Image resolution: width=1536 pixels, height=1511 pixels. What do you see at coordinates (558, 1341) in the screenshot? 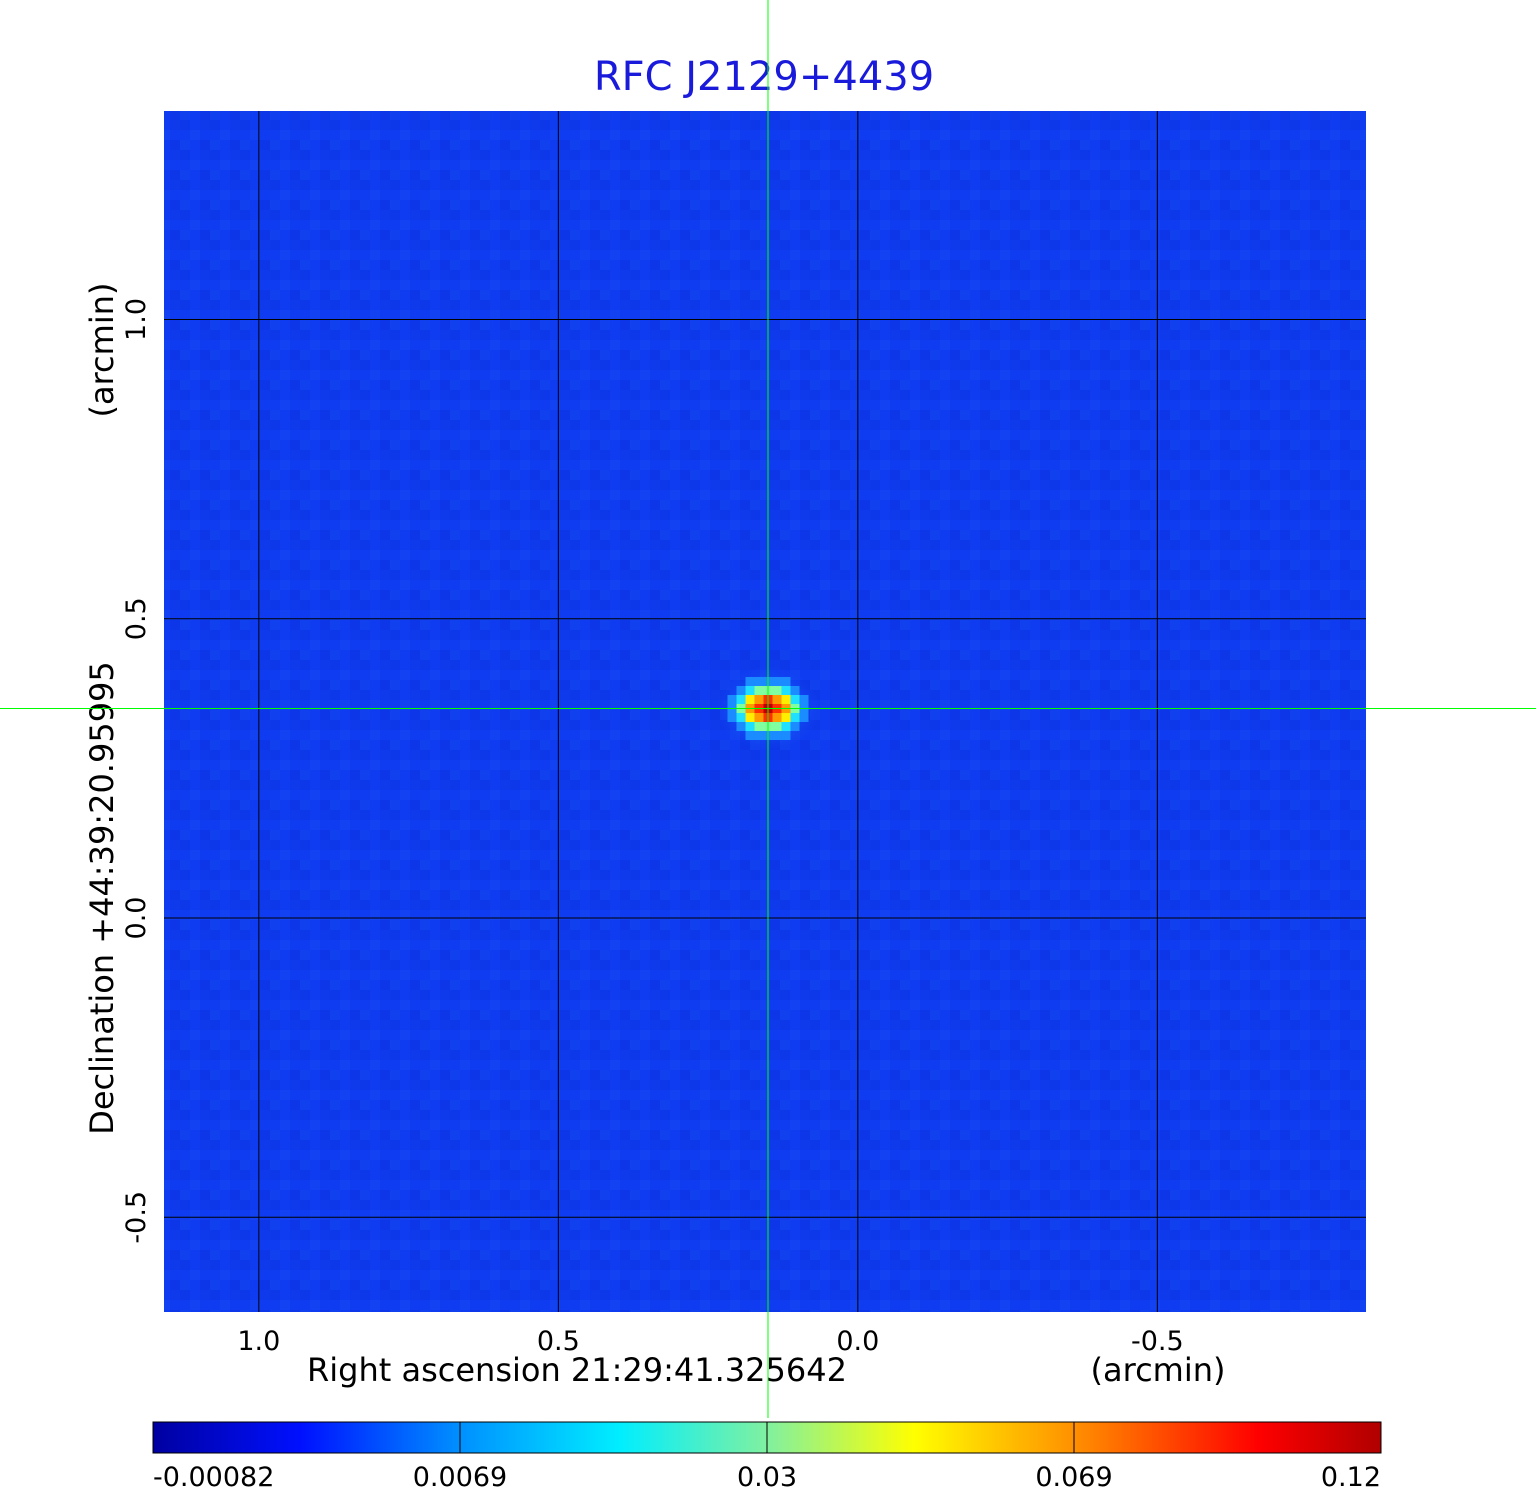
I see `x-tick-label: 0.5` at bounding box center [558, 1341].